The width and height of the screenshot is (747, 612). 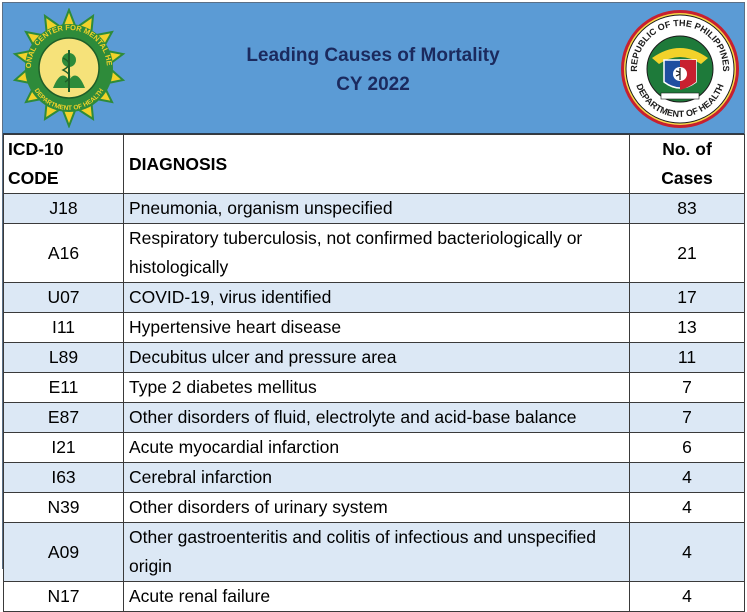 I want to click on row-diagnosis: Acute renal failure, so click(x=376, y=596).